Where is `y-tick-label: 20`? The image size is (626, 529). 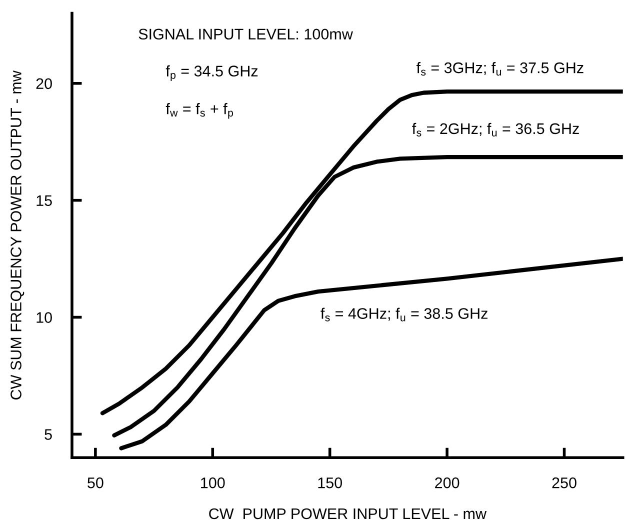
y-tick-label: 20 is located at coordinates (44, 84).